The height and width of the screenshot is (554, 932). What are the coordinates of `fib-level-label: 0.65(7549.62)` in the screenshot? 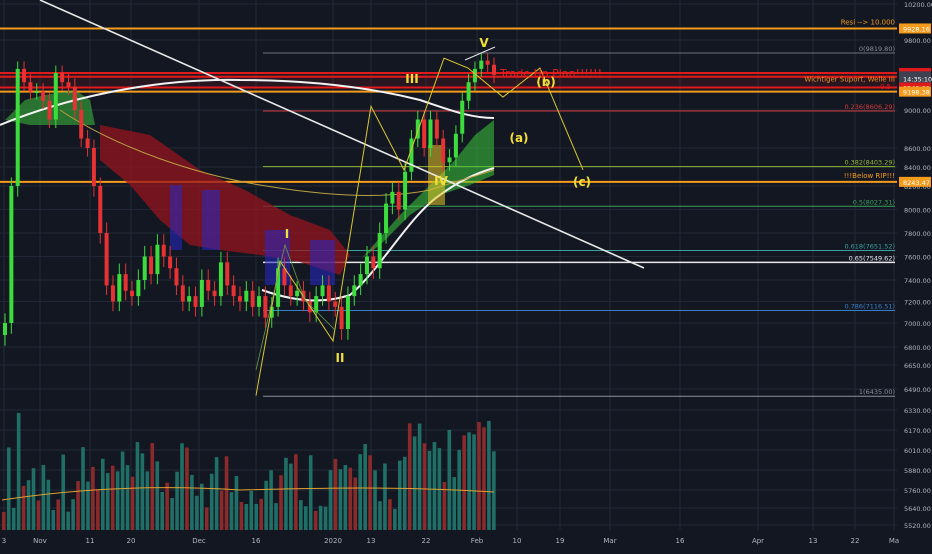 It's located at (872, 258).